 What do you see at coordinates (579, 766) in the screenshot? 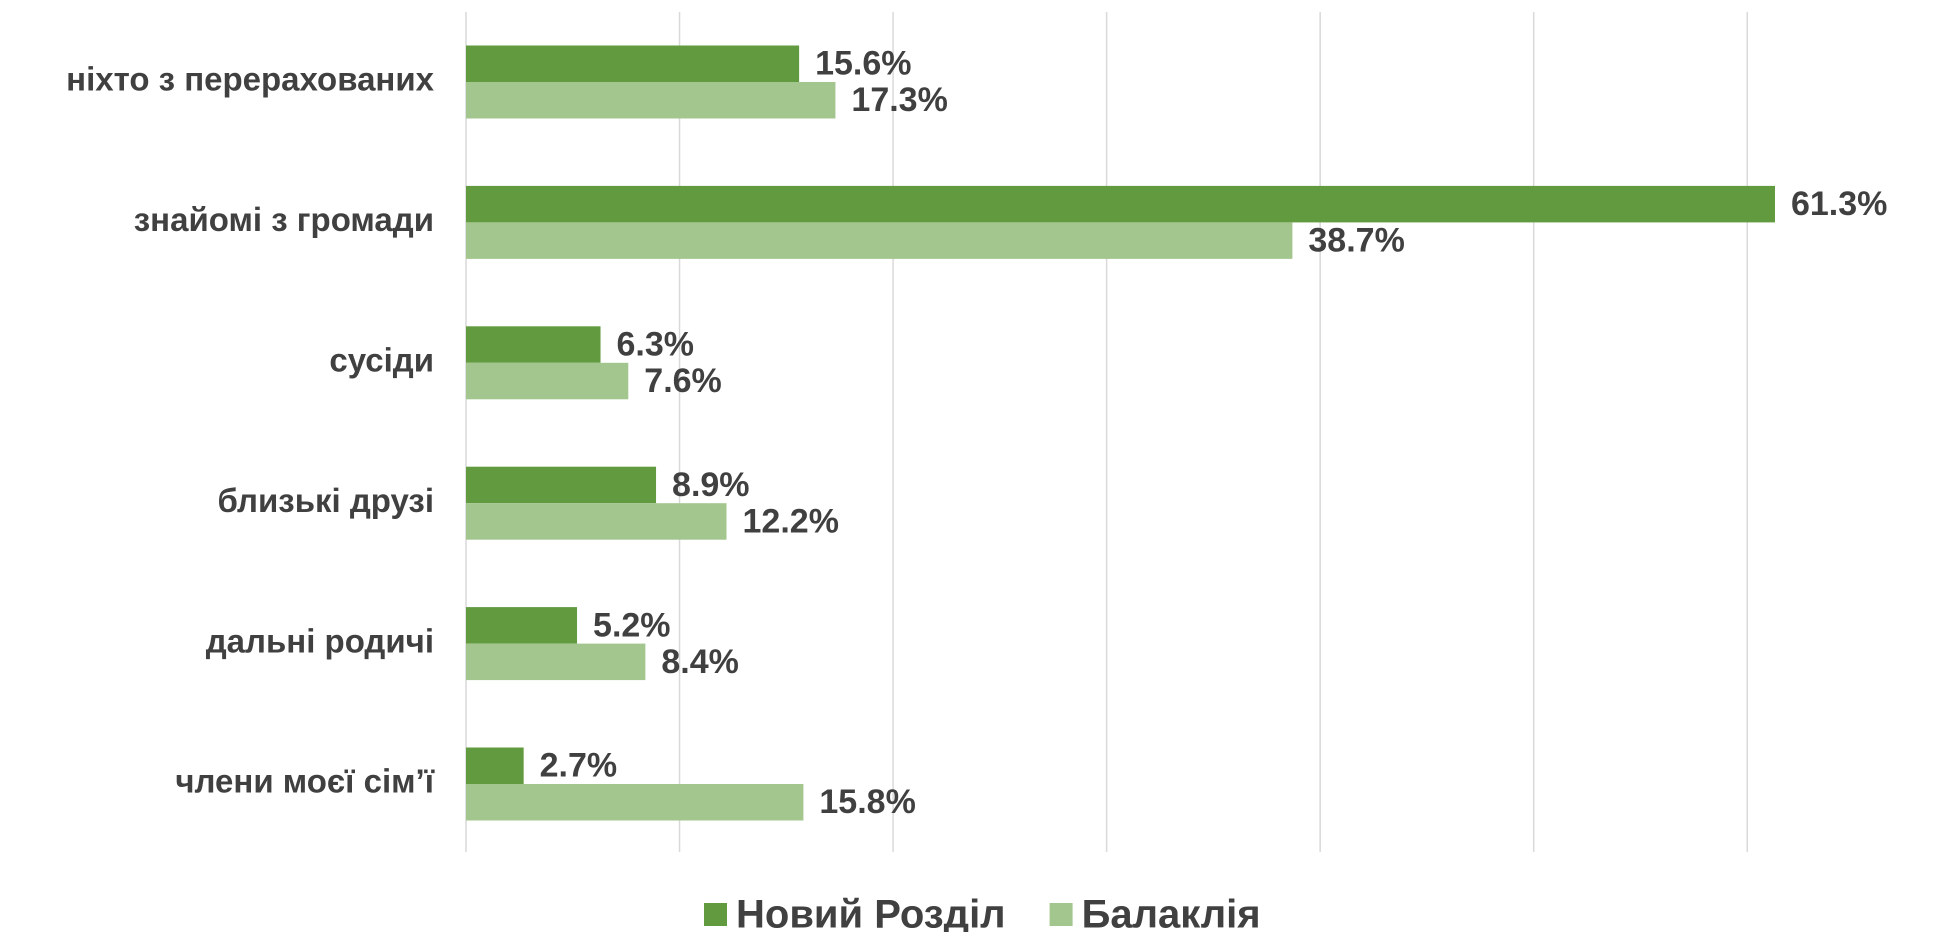
I see `value-label: 2.7%` at bounding box center [579, 766].